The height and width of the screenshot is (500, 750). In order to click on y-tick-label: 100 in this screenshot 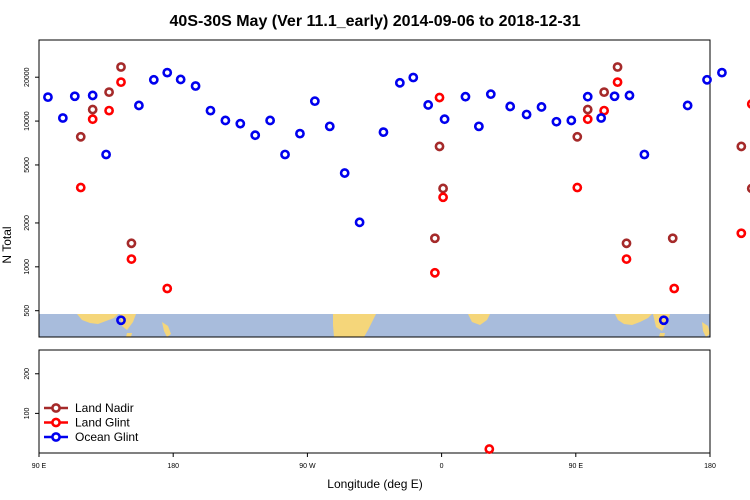, I will do `click(27, 413)`.